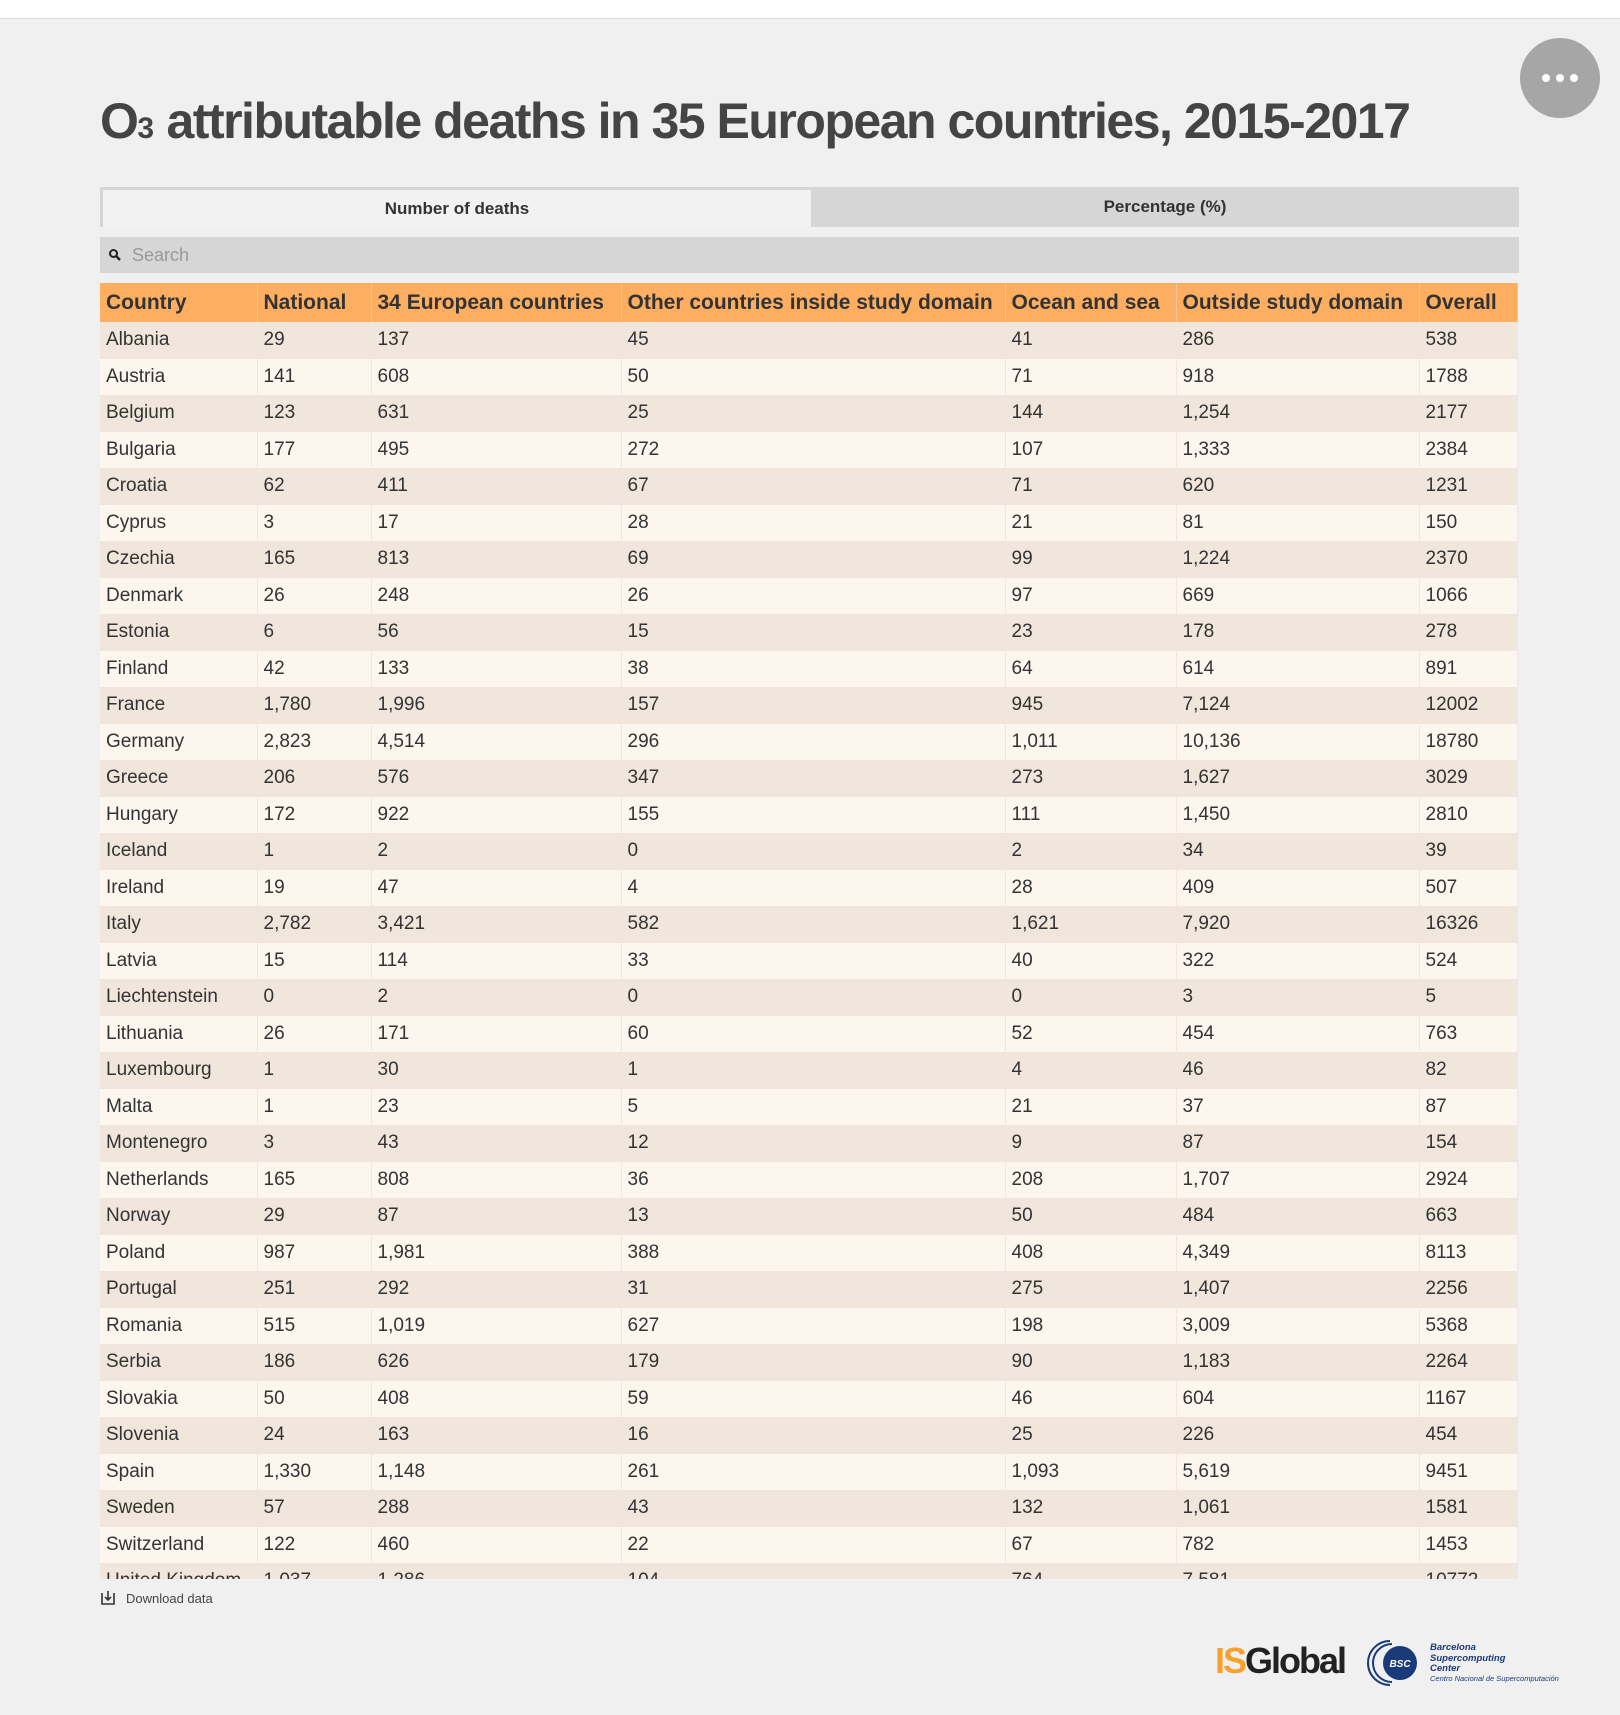  What do you see at coordinates (314, 887) in the screenshot?
I see `cell-national: 19` at bounding box center [314, 887].